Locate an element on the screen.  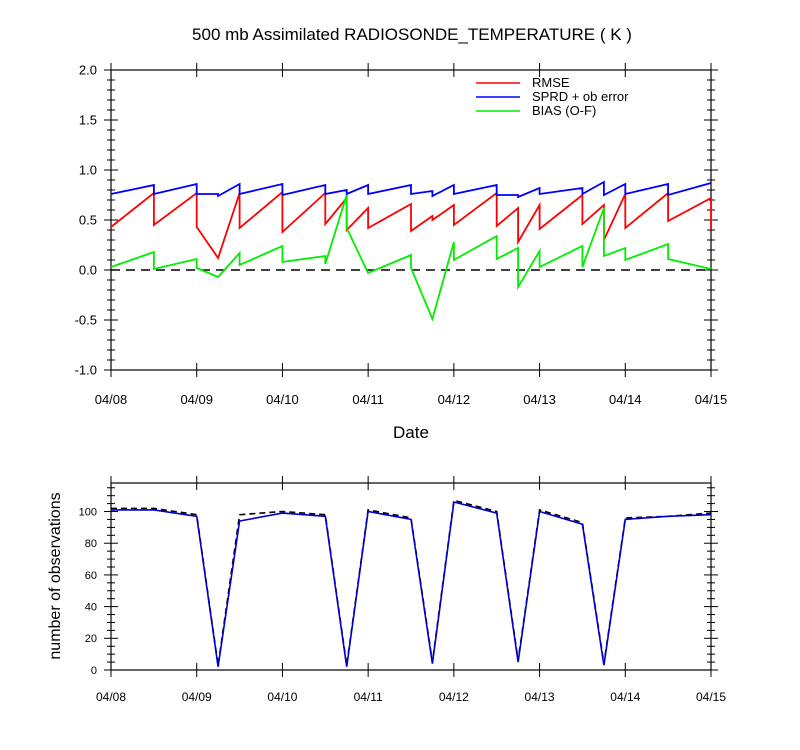
y-tick-label: 0 is located at coordinates (94, 671).